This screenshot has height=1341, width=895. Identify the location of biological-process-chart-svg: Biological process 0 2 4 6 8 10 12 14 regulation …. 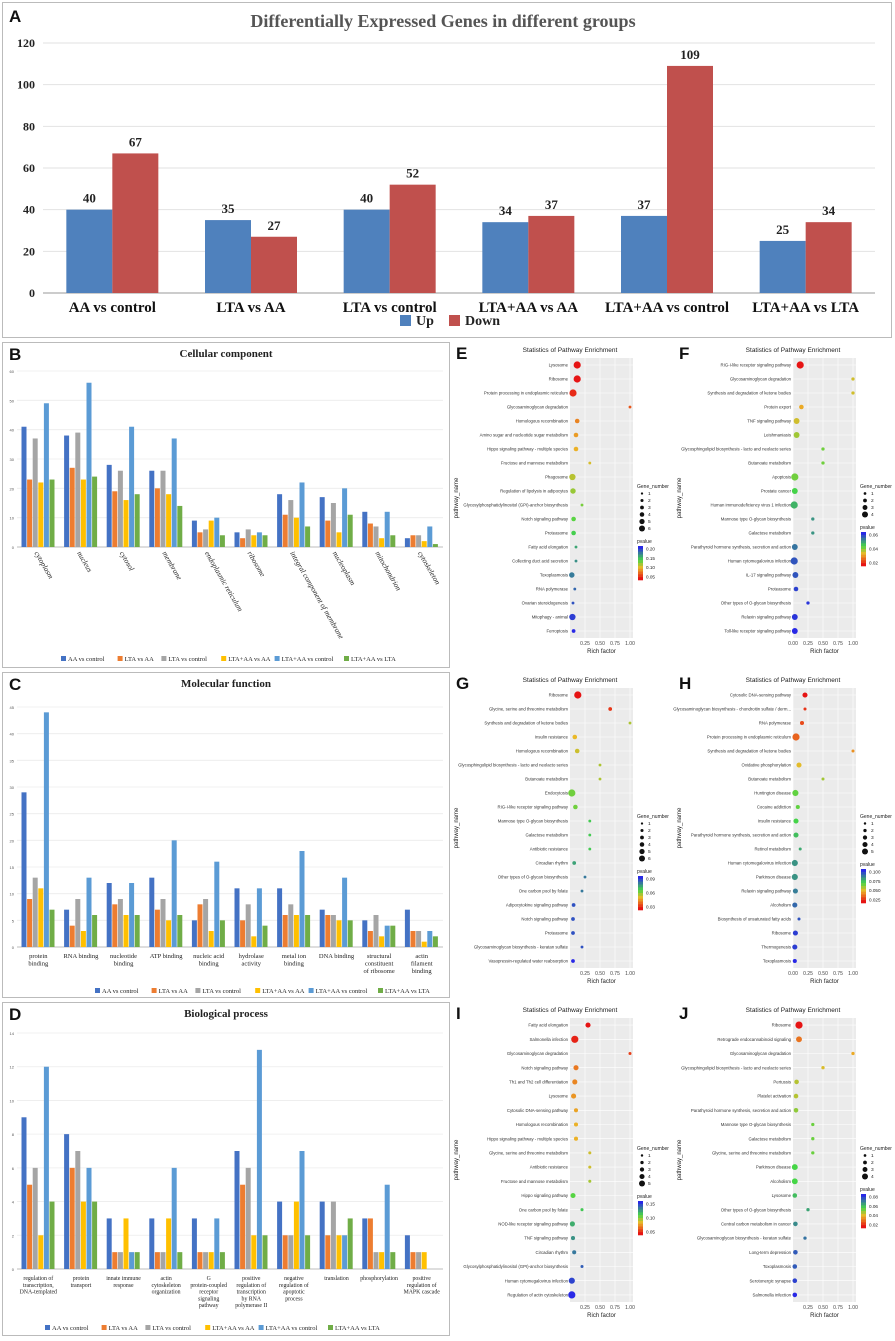
(226, 1170).